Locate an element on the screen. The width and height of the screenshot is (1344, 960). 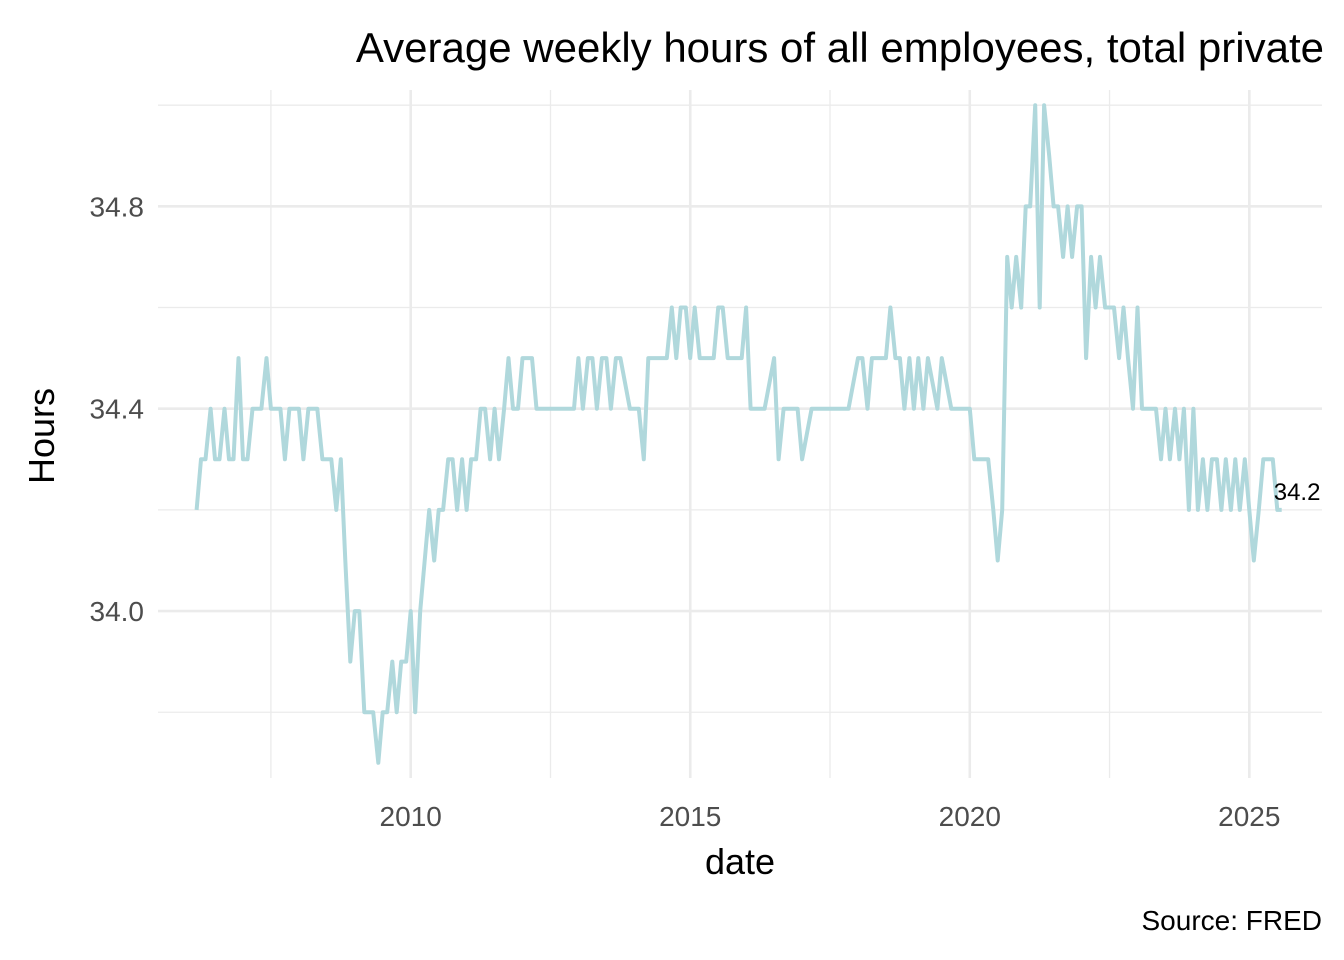
x-axis-tick-labels: 2010 2015 2020 2025 is located at coordinates (830, 816).